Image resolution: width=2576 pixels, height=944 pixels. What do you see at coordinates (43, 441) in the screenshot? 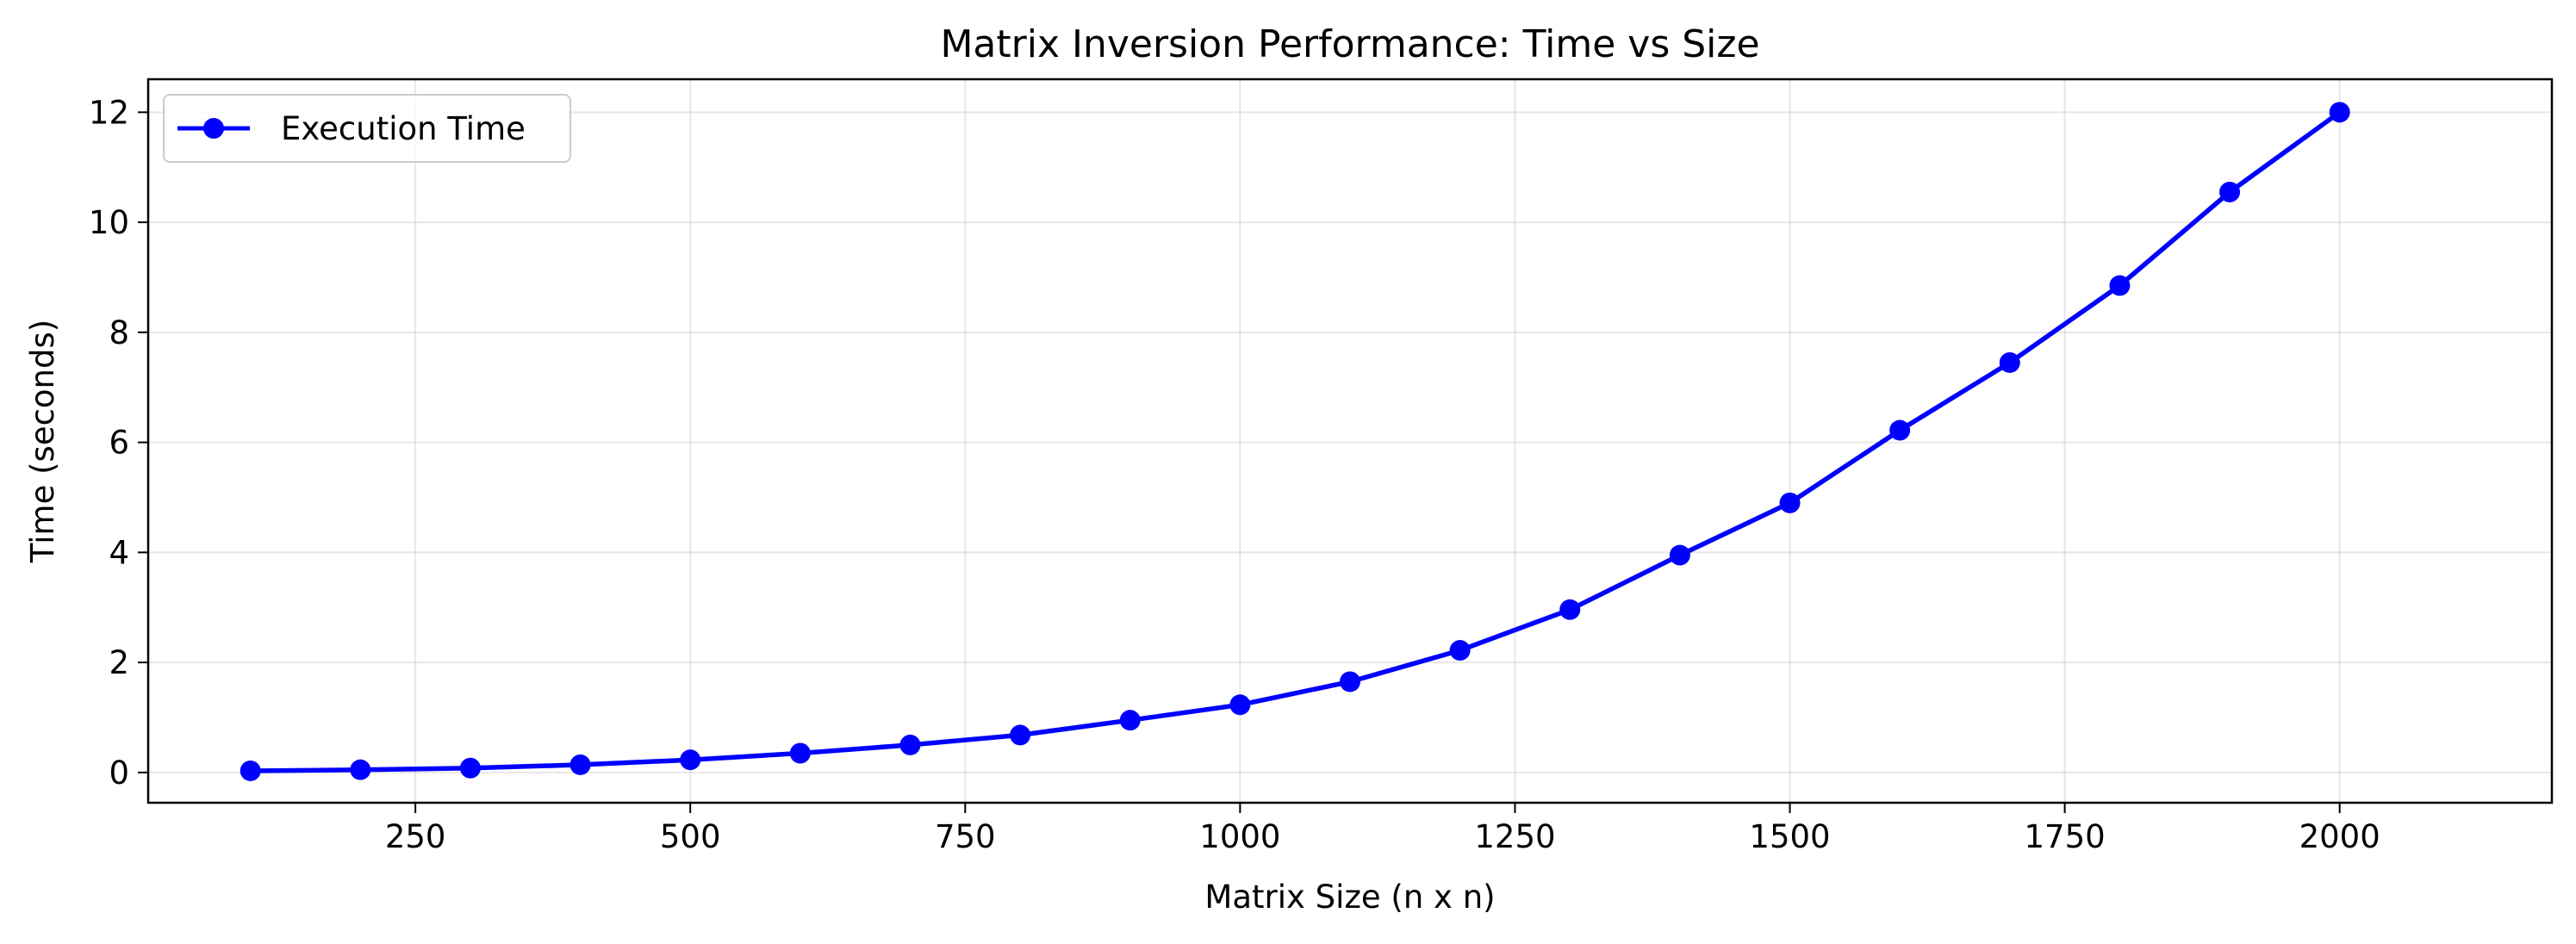
I see `y-axis-label: Time (seconds)` at bounding box center [43, 441].